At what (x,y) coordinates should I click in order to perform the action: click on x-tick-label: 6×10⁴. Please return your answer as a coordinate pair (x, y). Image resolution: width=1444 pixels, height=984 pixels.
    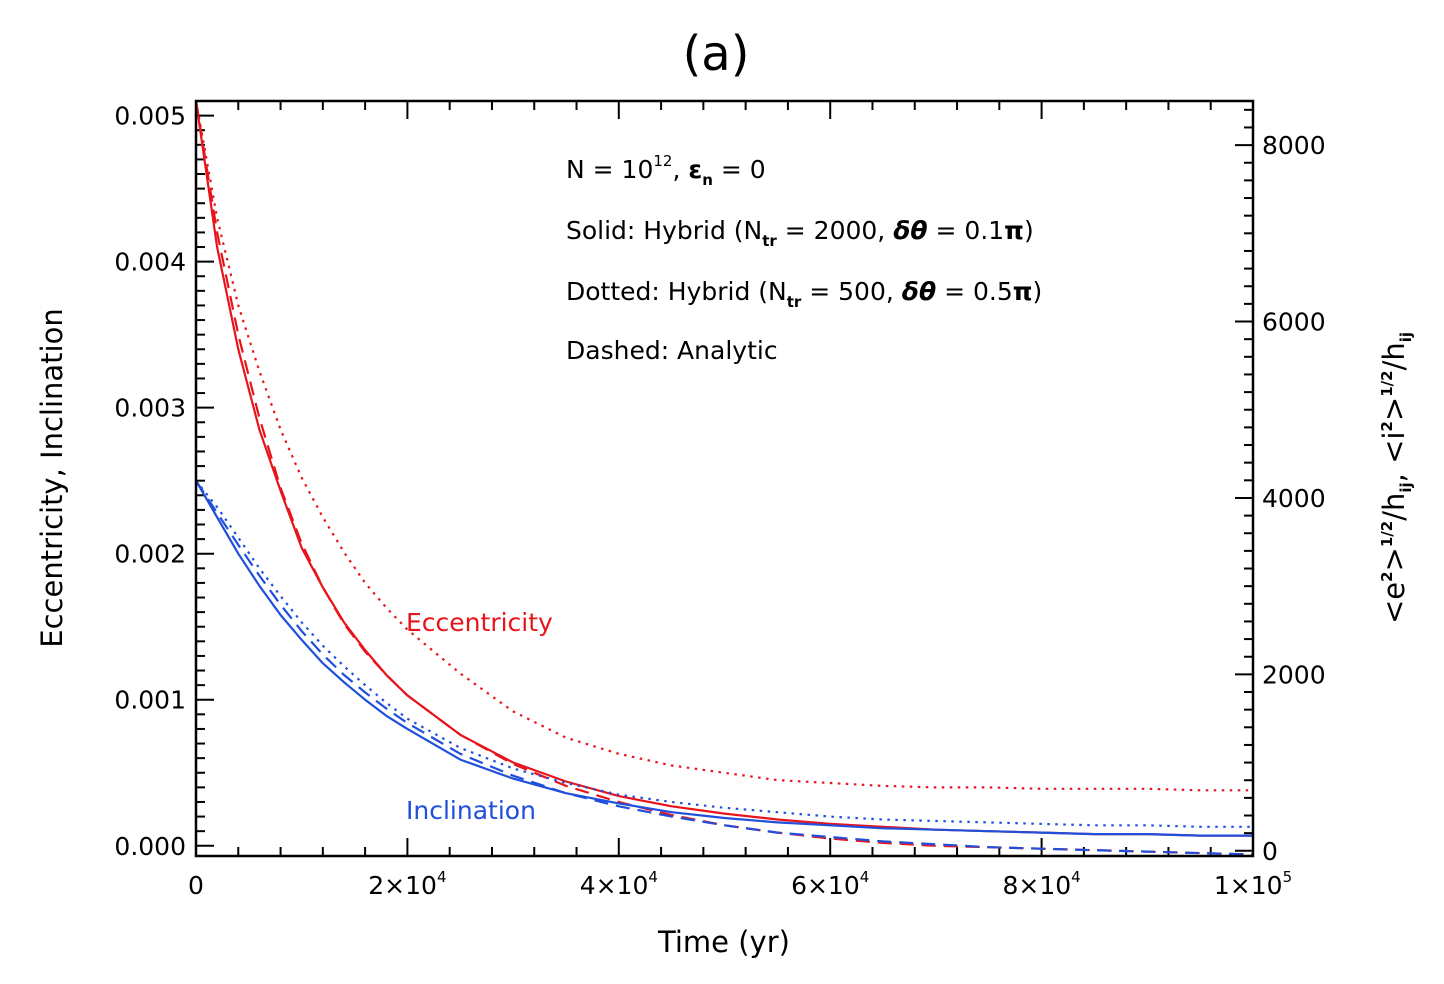
    Looking at the image, I should click on (830, 884).